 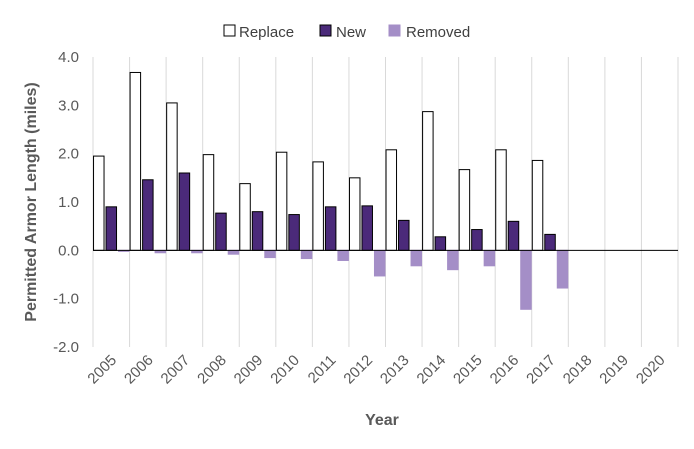 I want to click on y-axis-ticks: -2.0 -1.0 0.0 1.0 2.0 3.0 4.0, so click(x=66, y=202).